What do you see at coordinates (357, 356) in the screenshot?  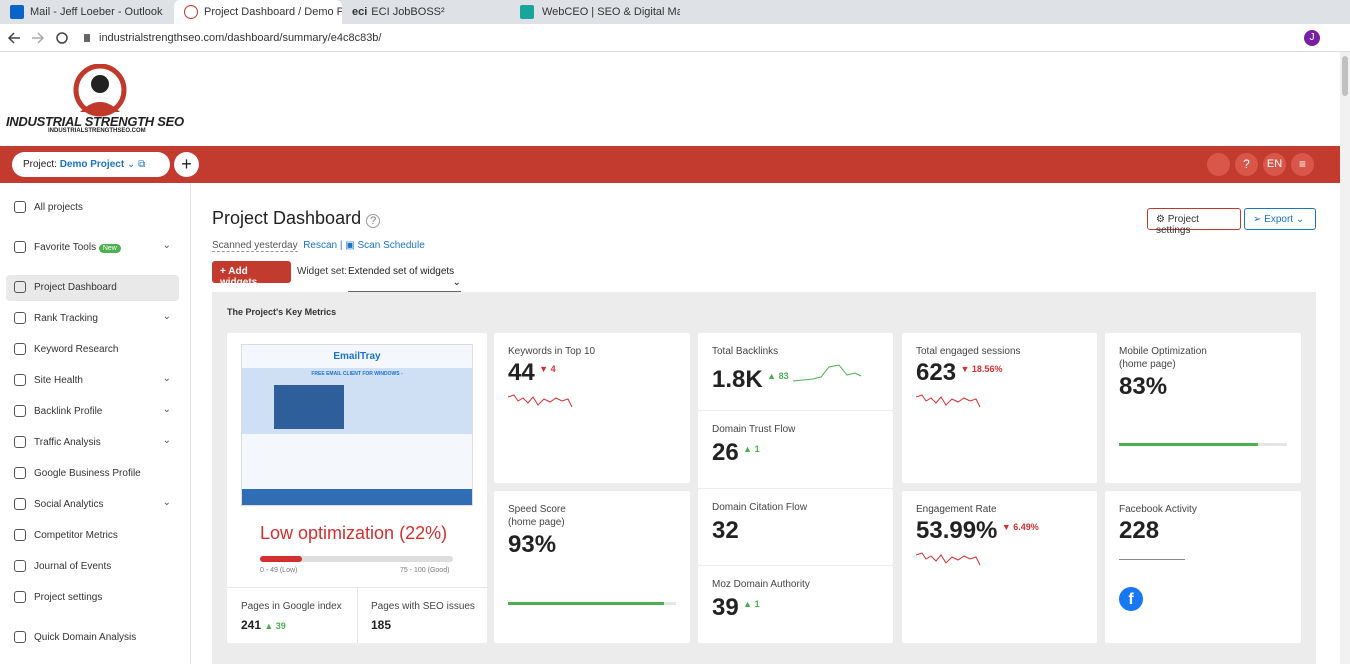 I see `decor: EmailTray` at bounding box center [357, 356].